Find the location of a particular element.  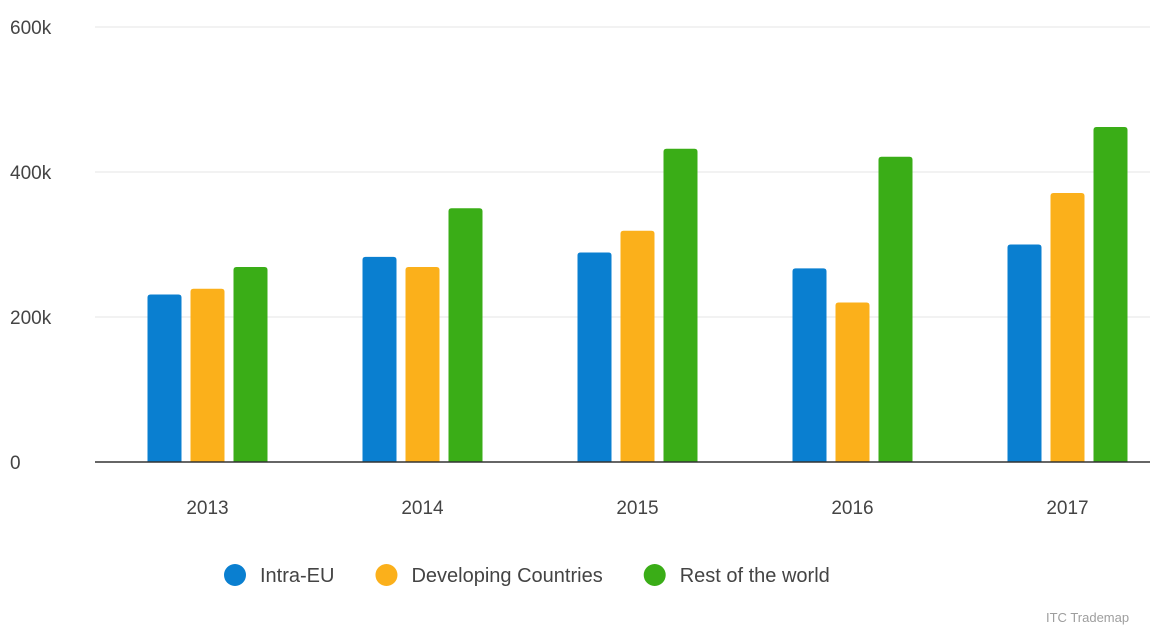

bar-intra-eu-2016 is located at coordinates (809, 365).